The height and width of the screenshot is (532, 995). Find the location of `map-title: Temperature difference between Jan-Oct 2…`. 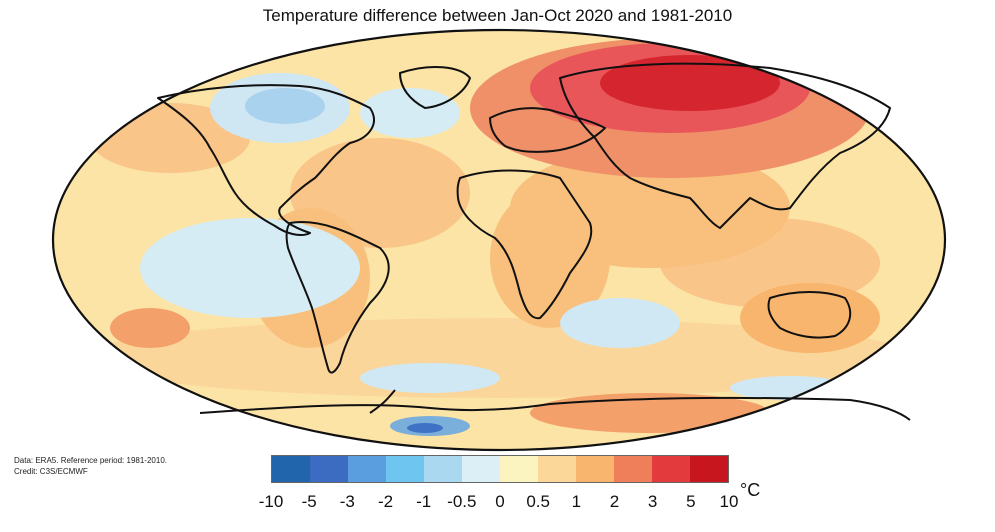

map-title: Temperature difference between Jan-Oct 2… is located at coordinates (497, 15).